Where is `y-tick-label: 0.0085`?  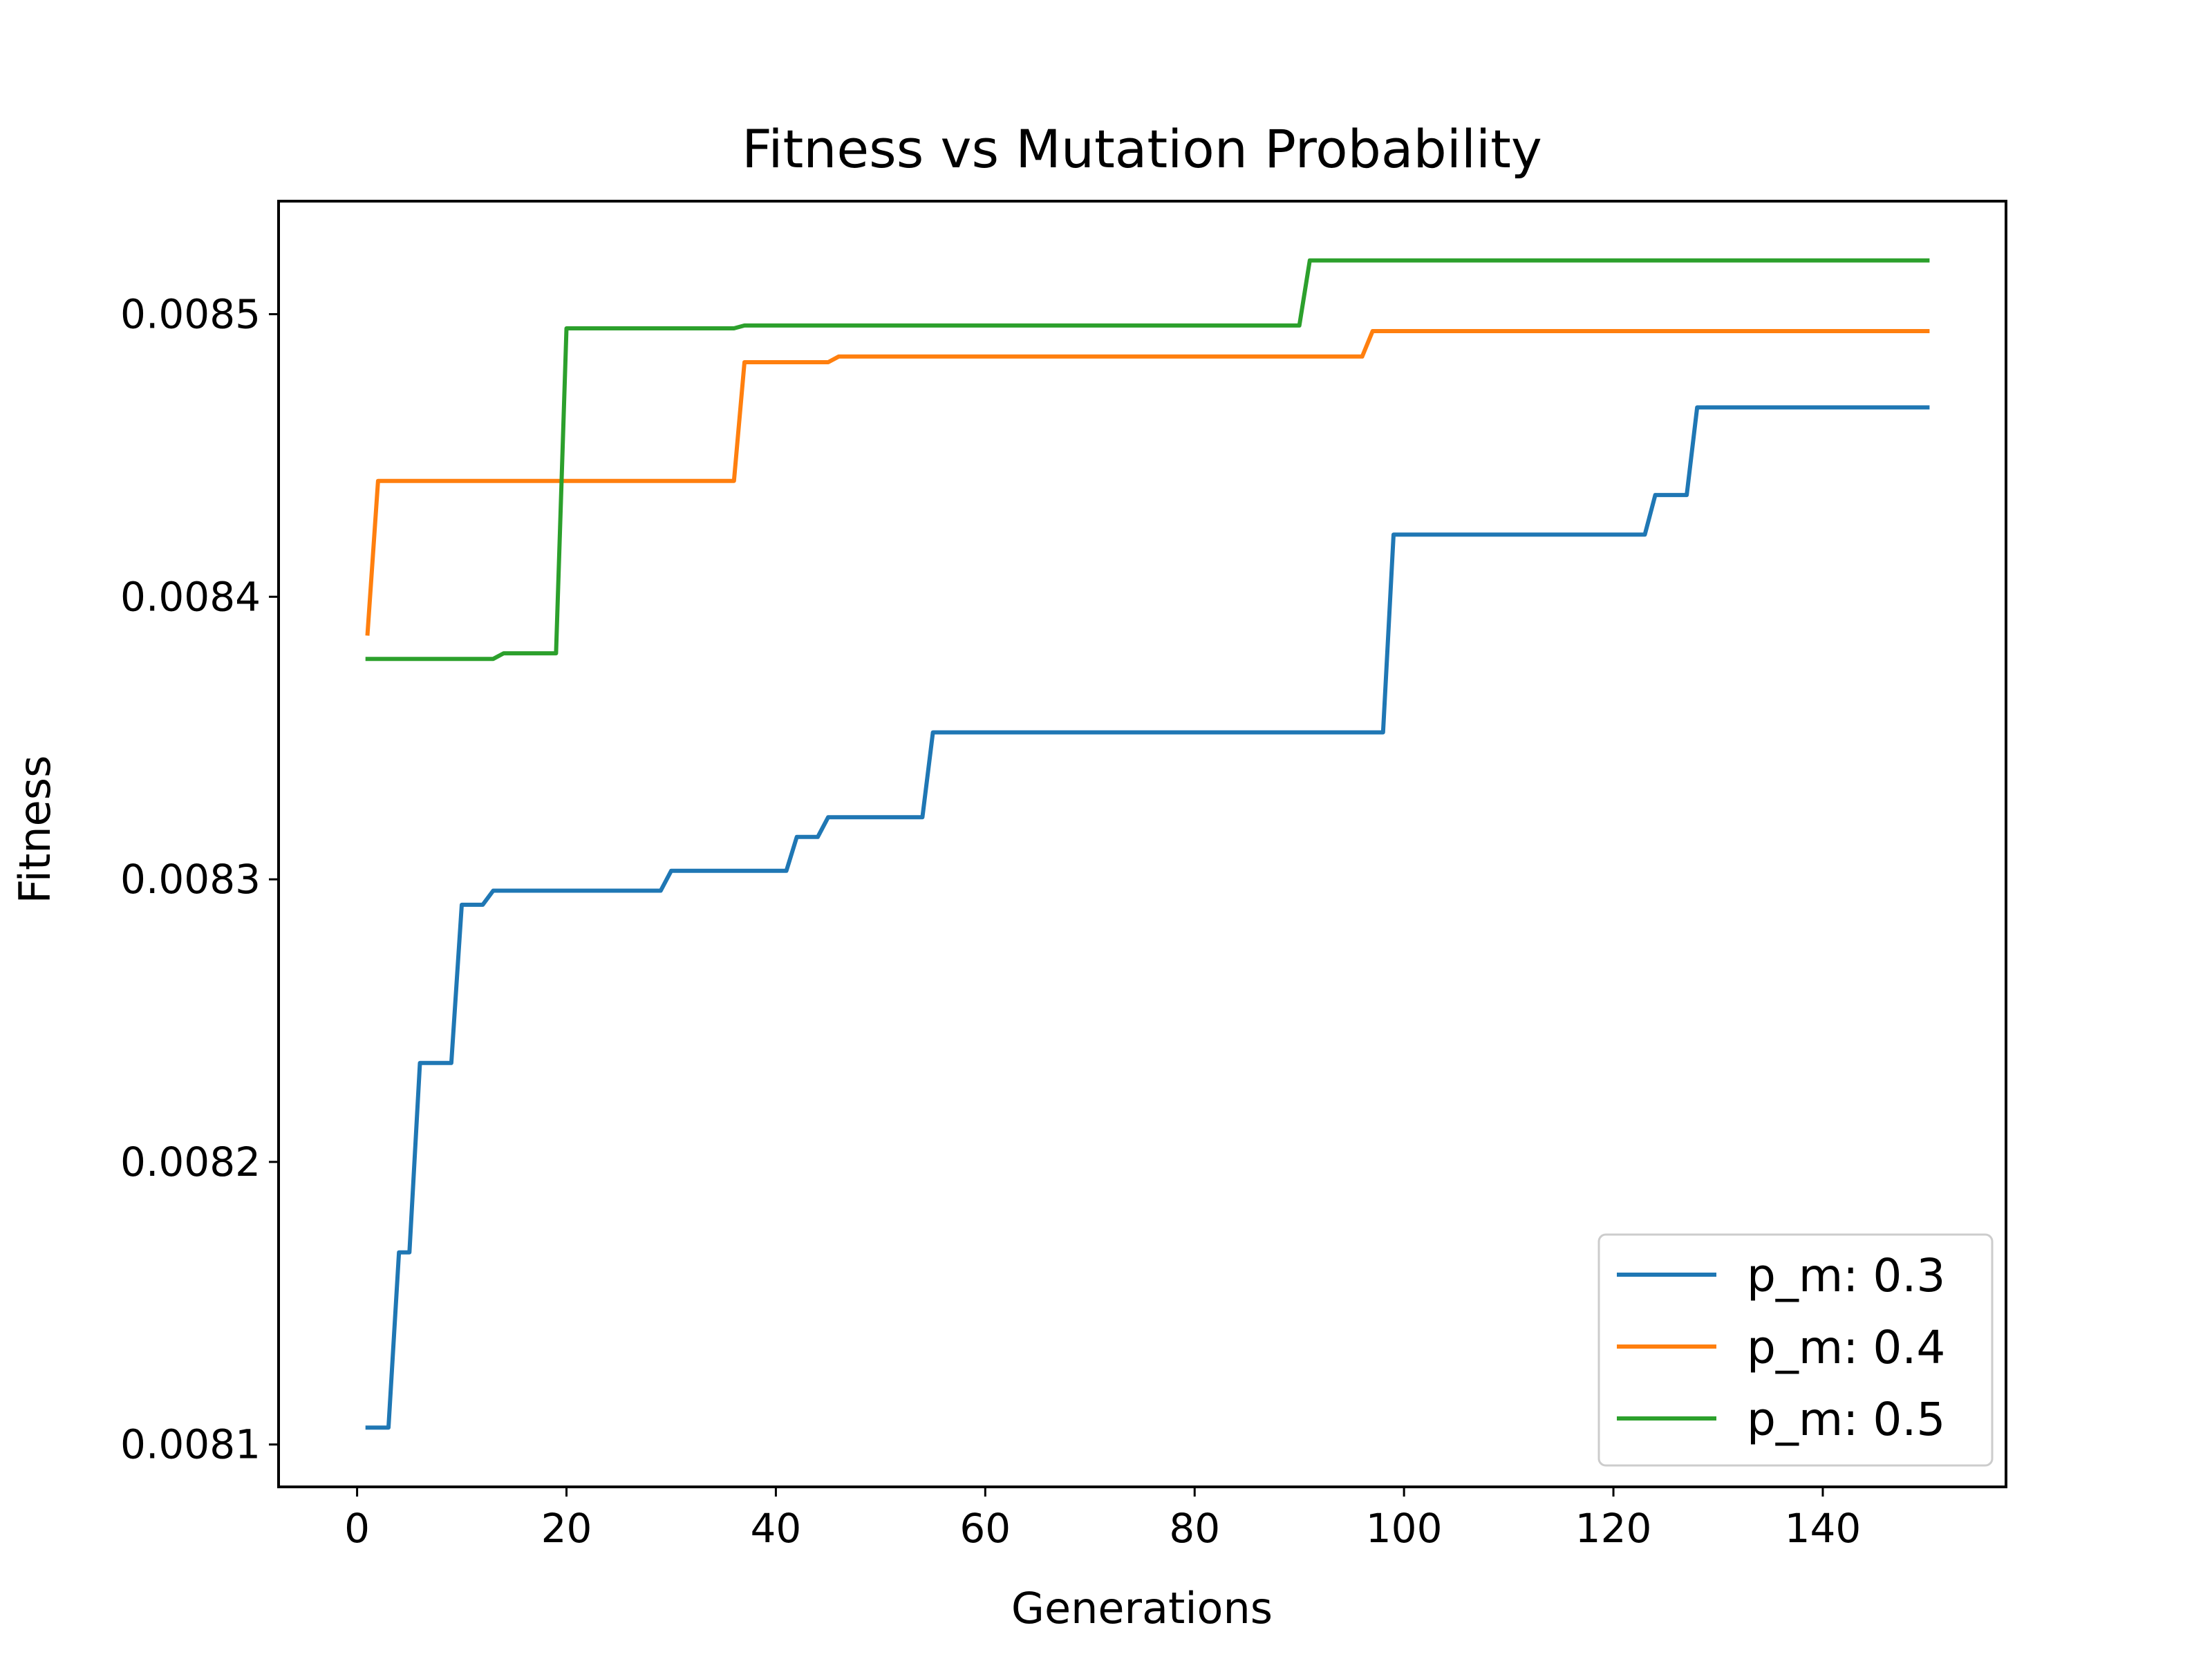 y-tick-label: 0.0085 is located at coordinates (191, 314).